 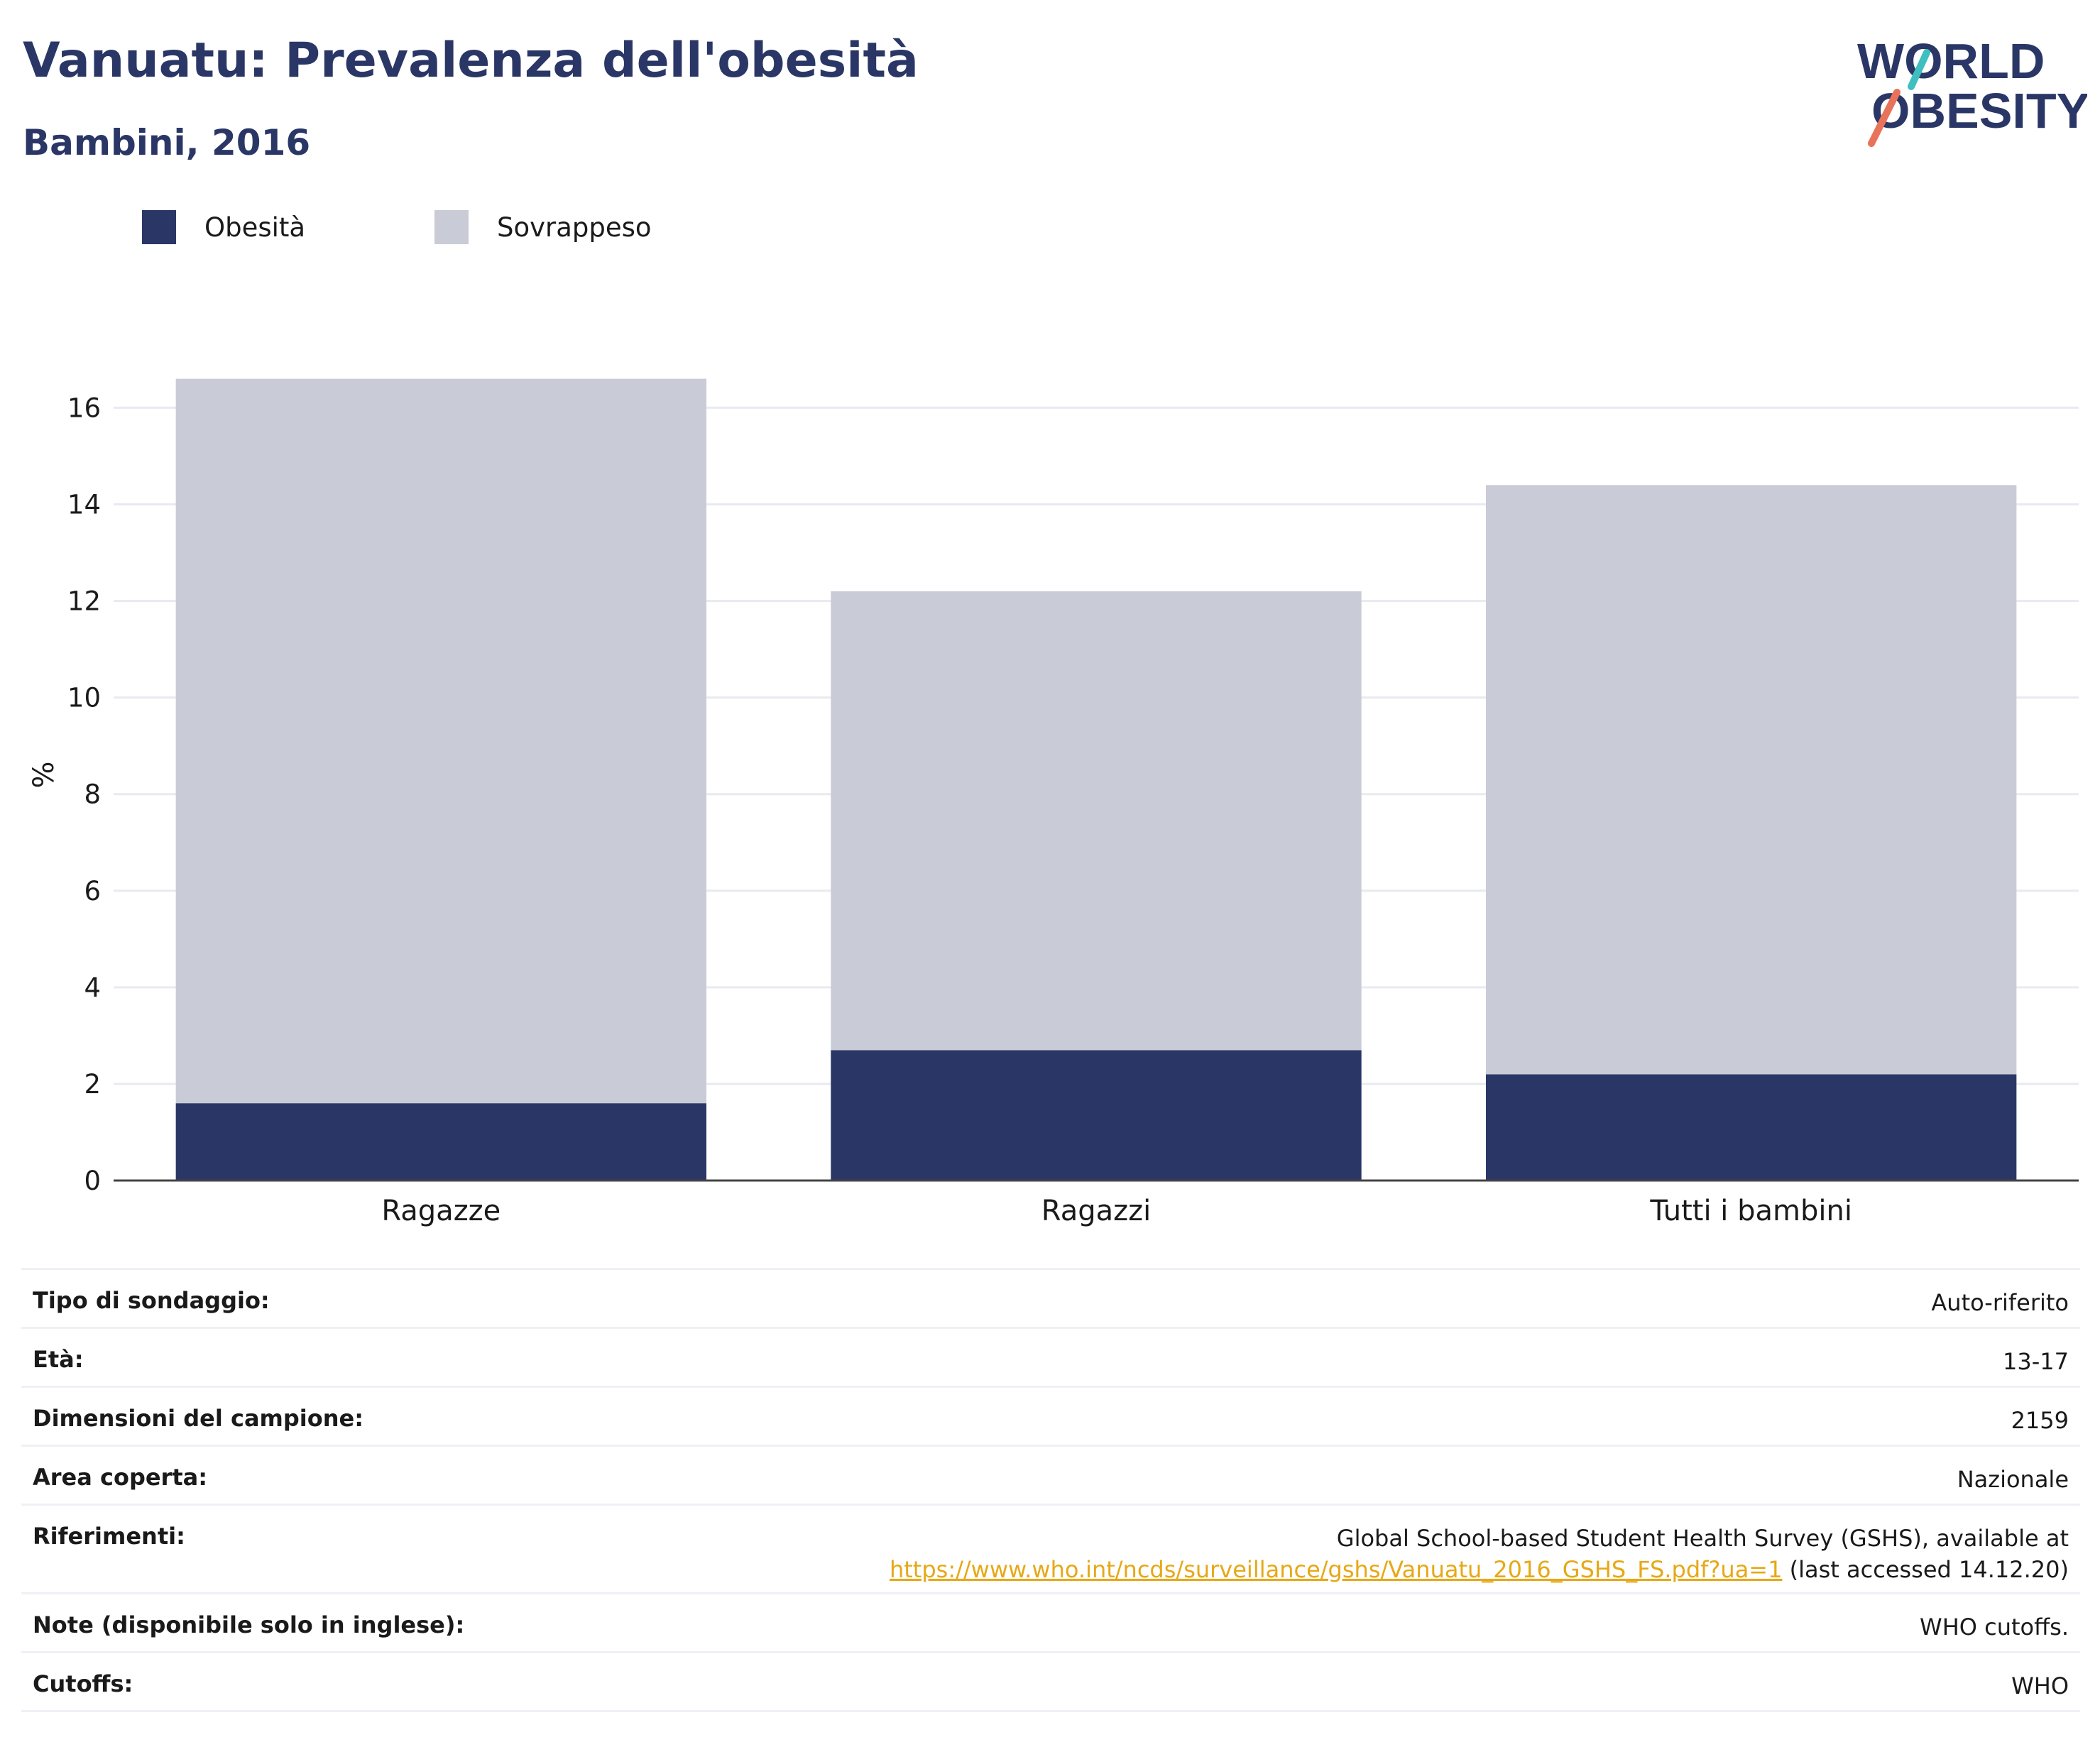 What do you see at coordinates (92, 794) in the screenshot?
I see `y-tick-label: 8` at bounding box center [92, 794].